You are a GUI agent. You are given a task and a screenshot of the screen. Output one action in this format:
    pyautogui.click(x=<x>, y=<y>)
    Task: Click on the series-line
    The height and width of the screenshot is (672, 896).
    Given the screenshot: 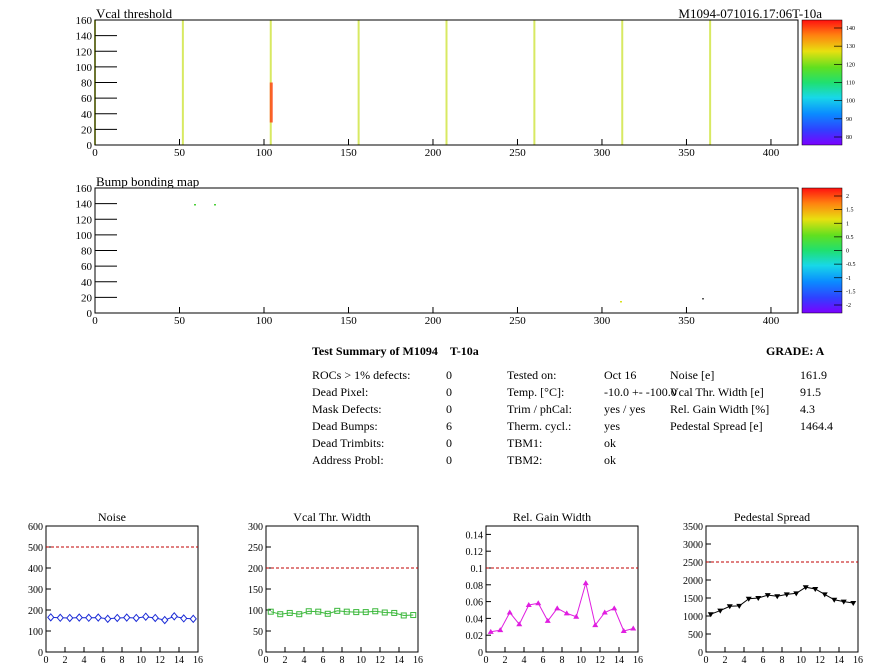 What is the action you would take?
    pyautogui.click(x=122, y=618)
    